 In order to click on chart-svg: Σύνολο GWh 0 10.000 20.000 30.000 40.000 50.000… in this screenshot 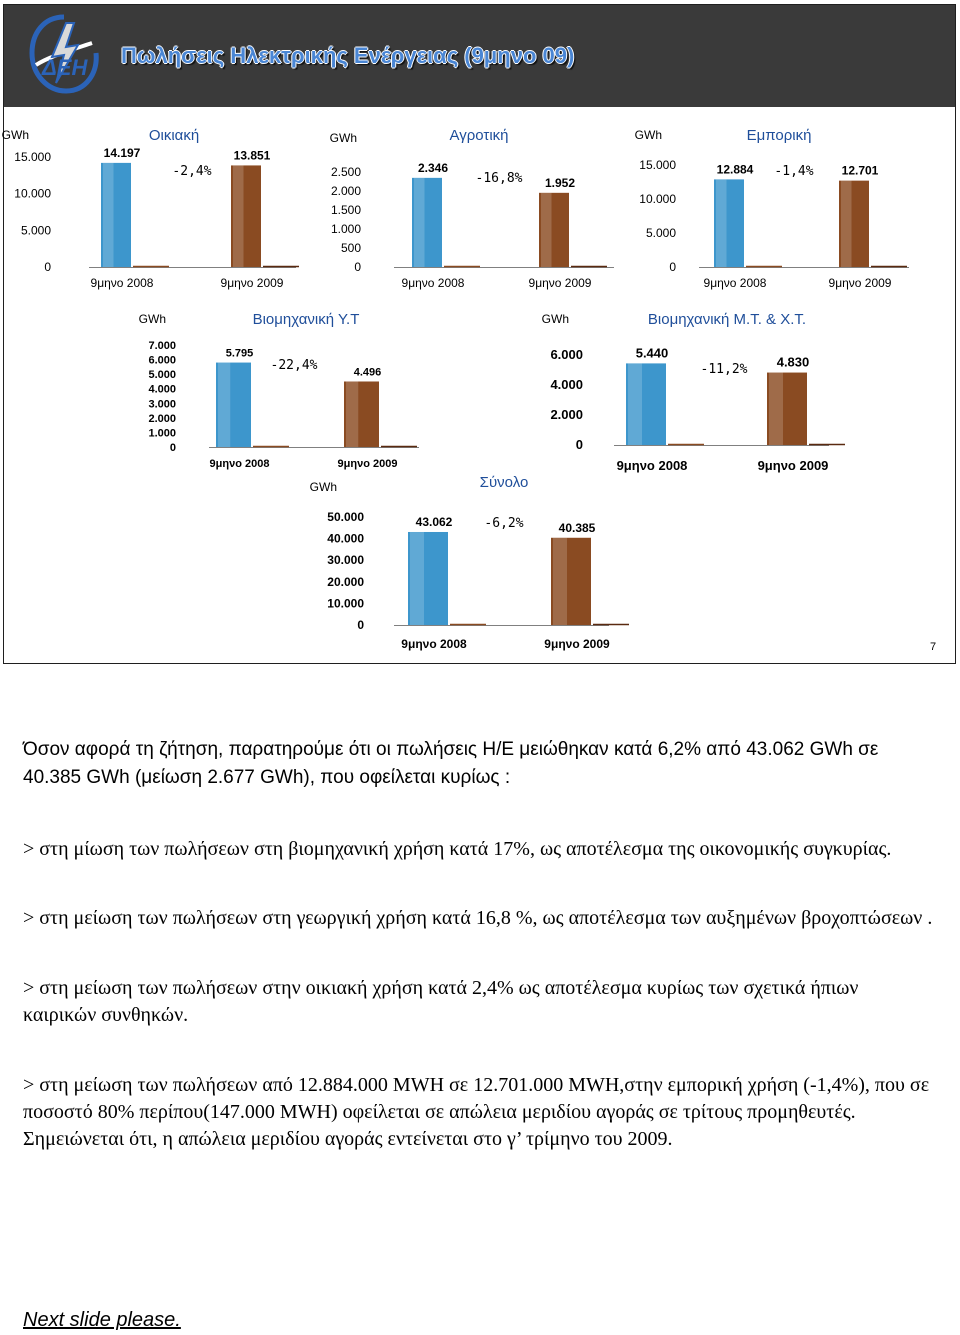, I will do `click(469, 562)`.